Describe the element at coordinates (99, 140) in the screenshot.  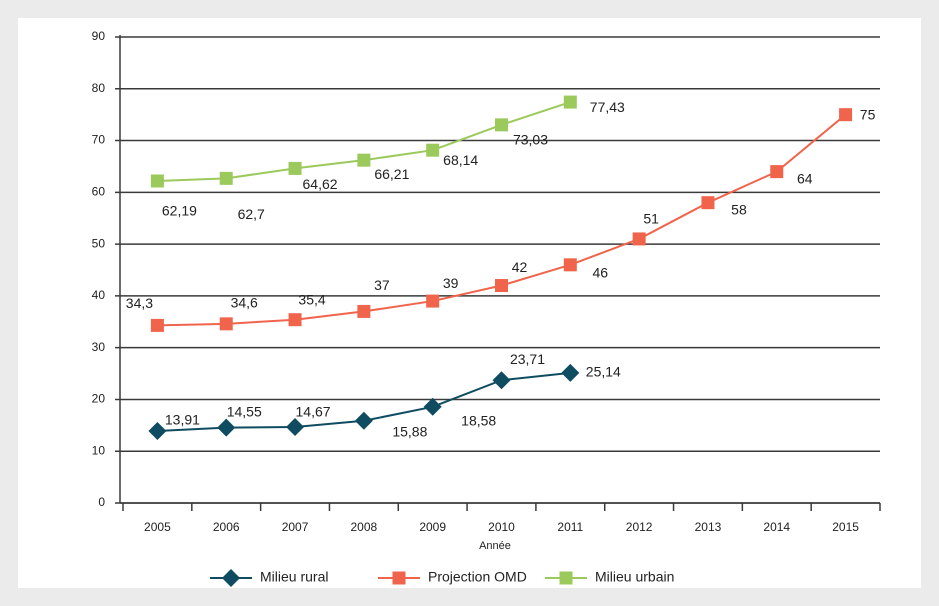
I see `y-tick-label: 70` at that location.